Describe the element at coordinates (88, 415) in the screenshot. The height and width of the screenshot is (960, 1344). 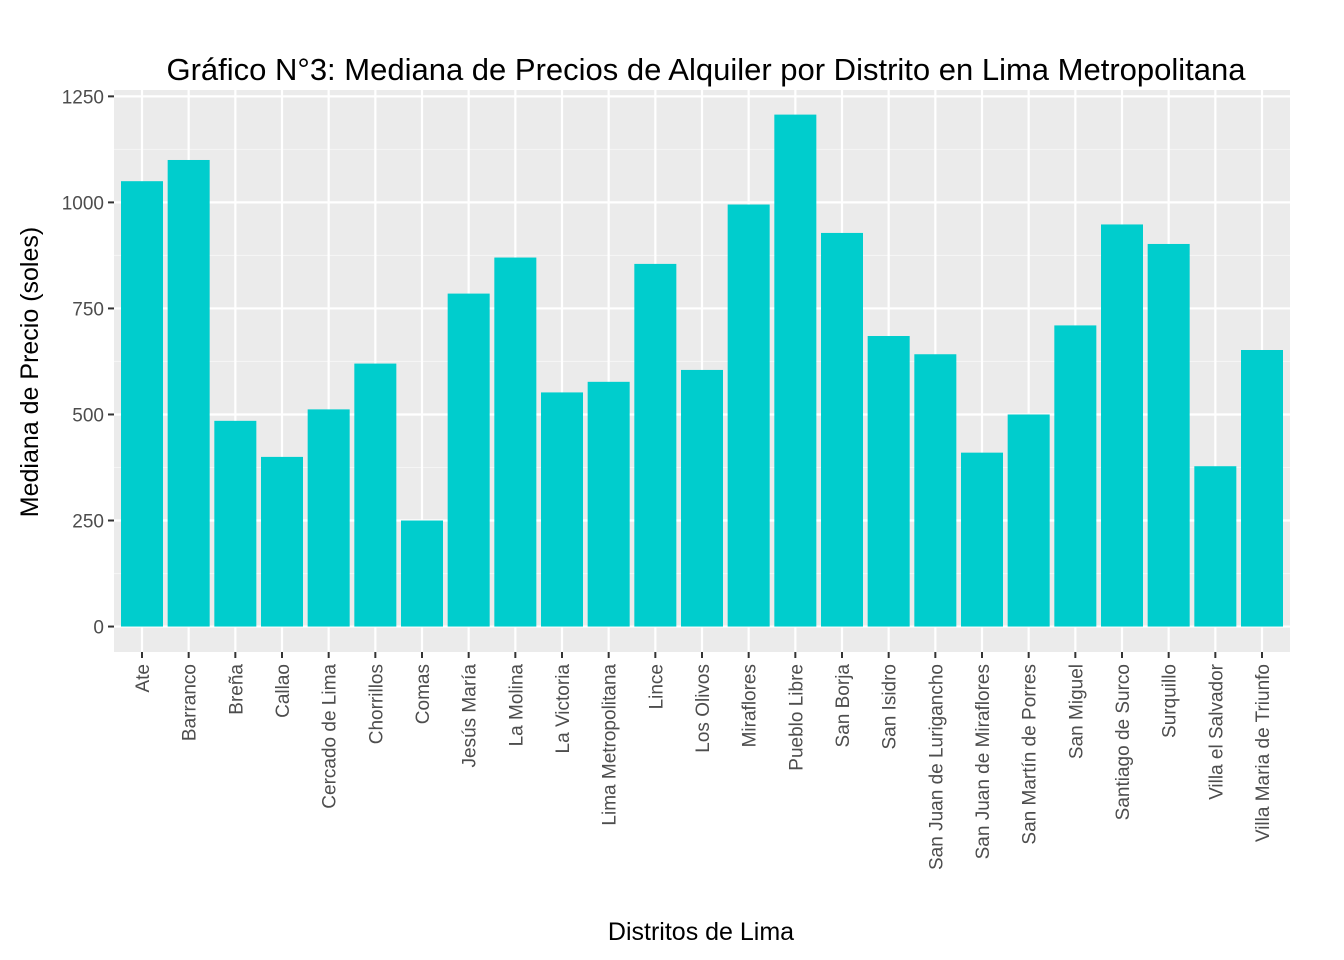
I see `y-tick-label: 500` at that location.